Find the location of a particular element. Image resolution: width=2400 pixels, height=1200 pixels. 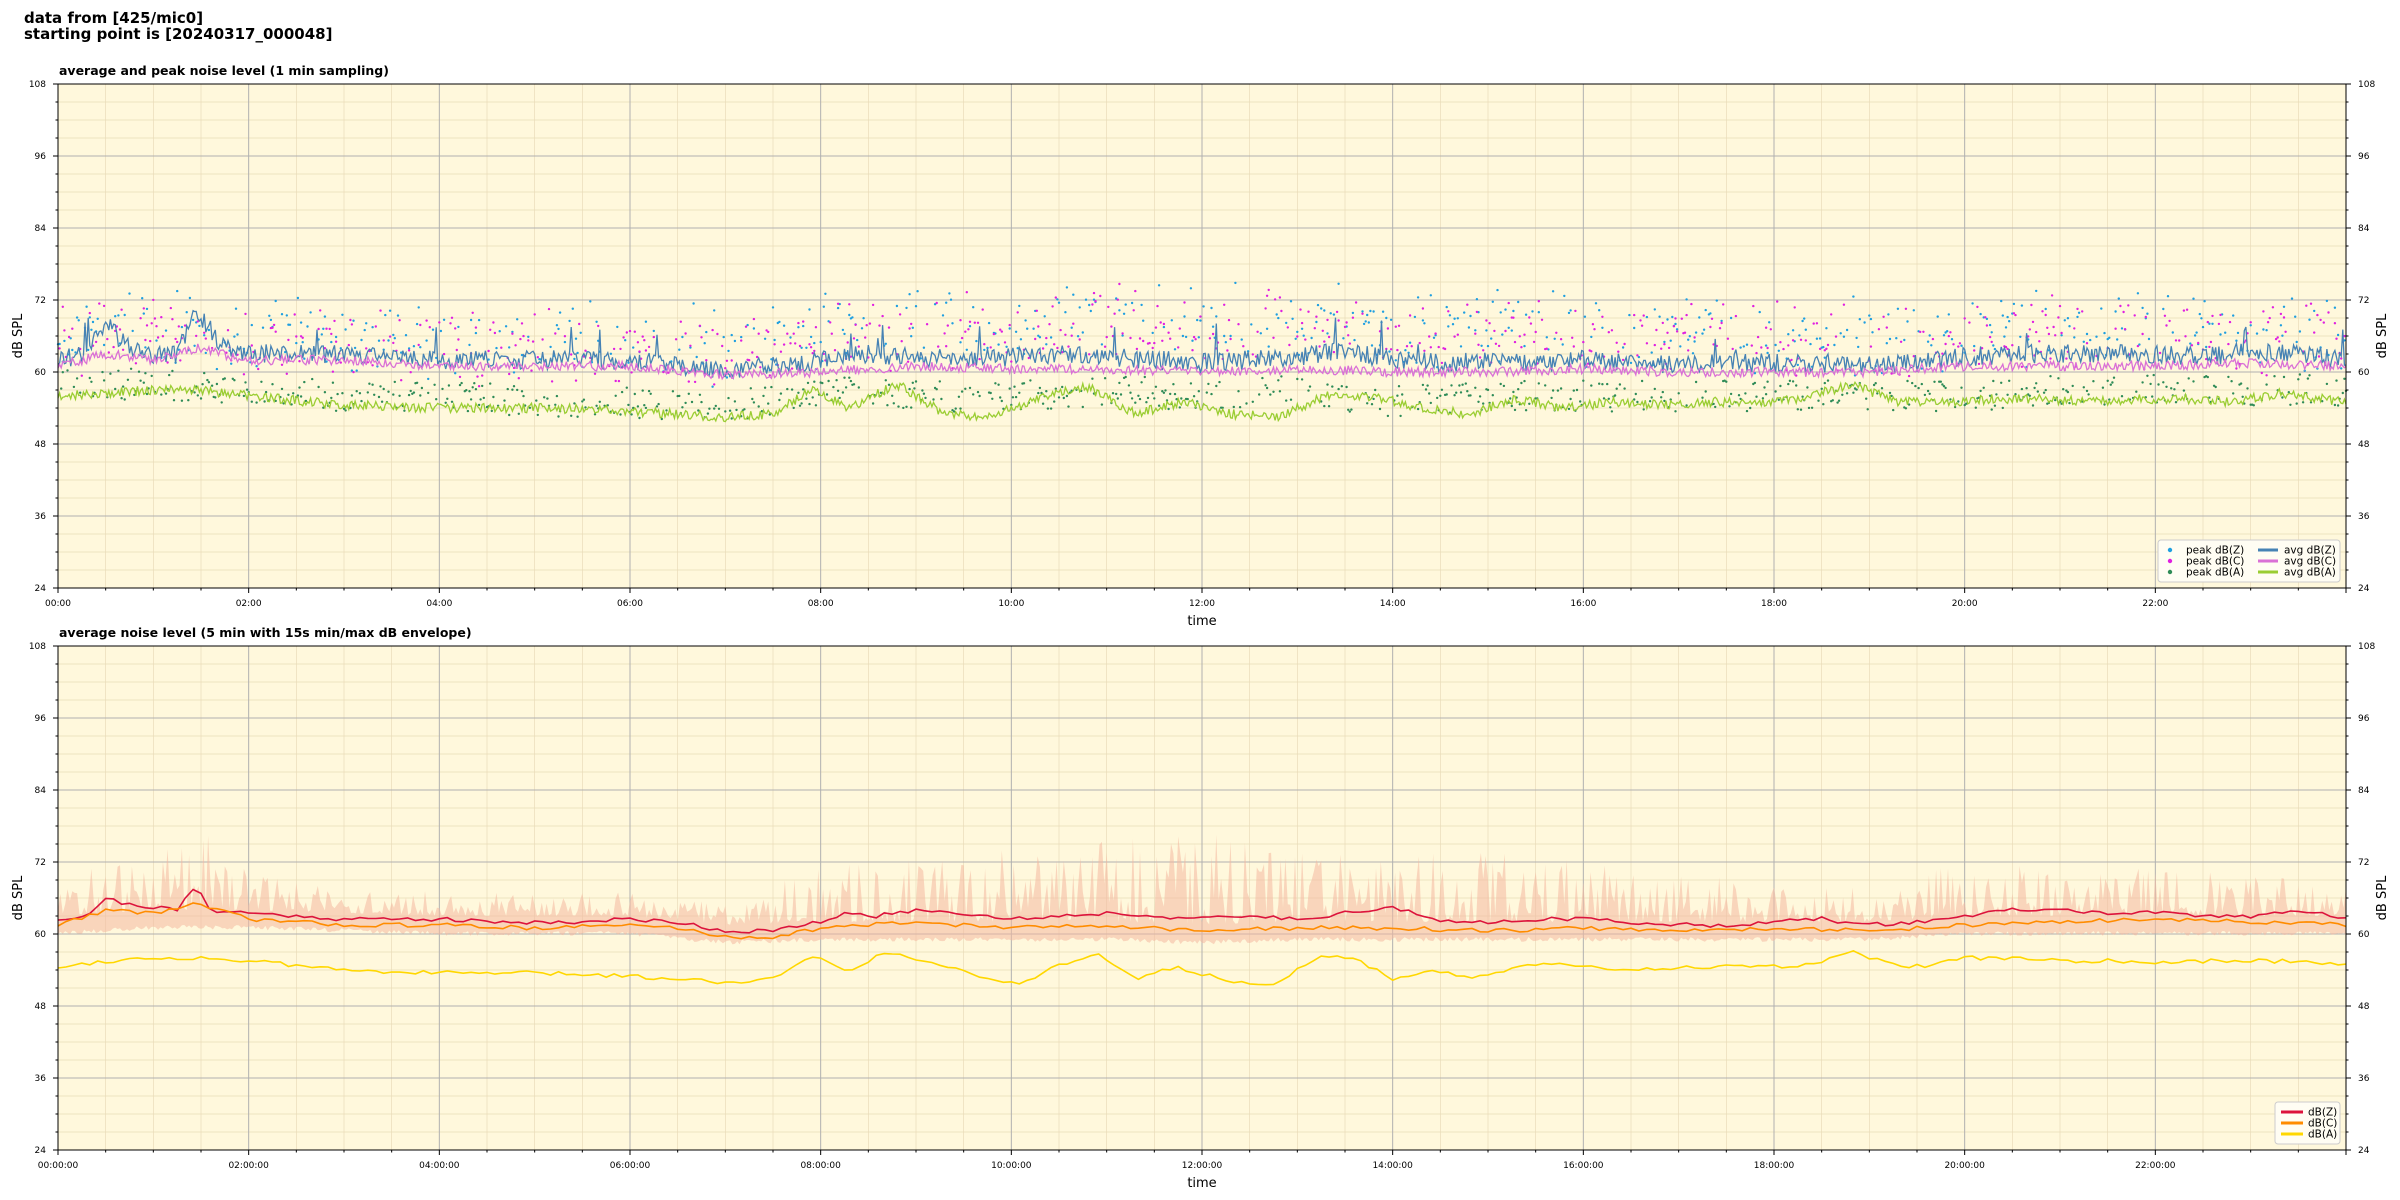

x-tick-label: 04:00 is located at coordinates (439, 604).